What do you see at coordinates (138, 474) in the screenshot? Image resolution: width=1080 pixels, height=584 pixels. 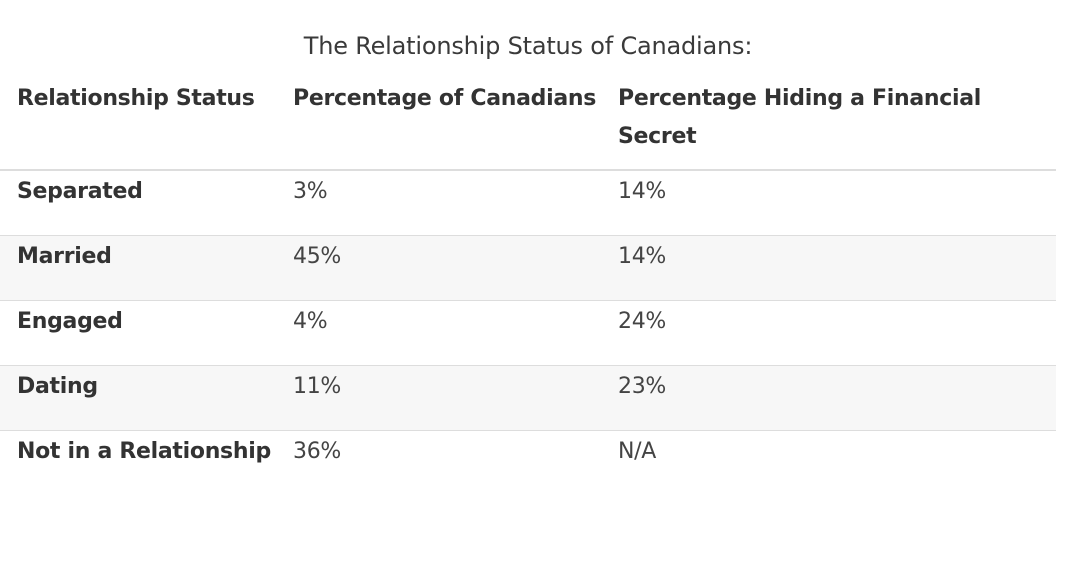 I see `cell-status: Not in a Relationship` at bounding box center [138, 474].